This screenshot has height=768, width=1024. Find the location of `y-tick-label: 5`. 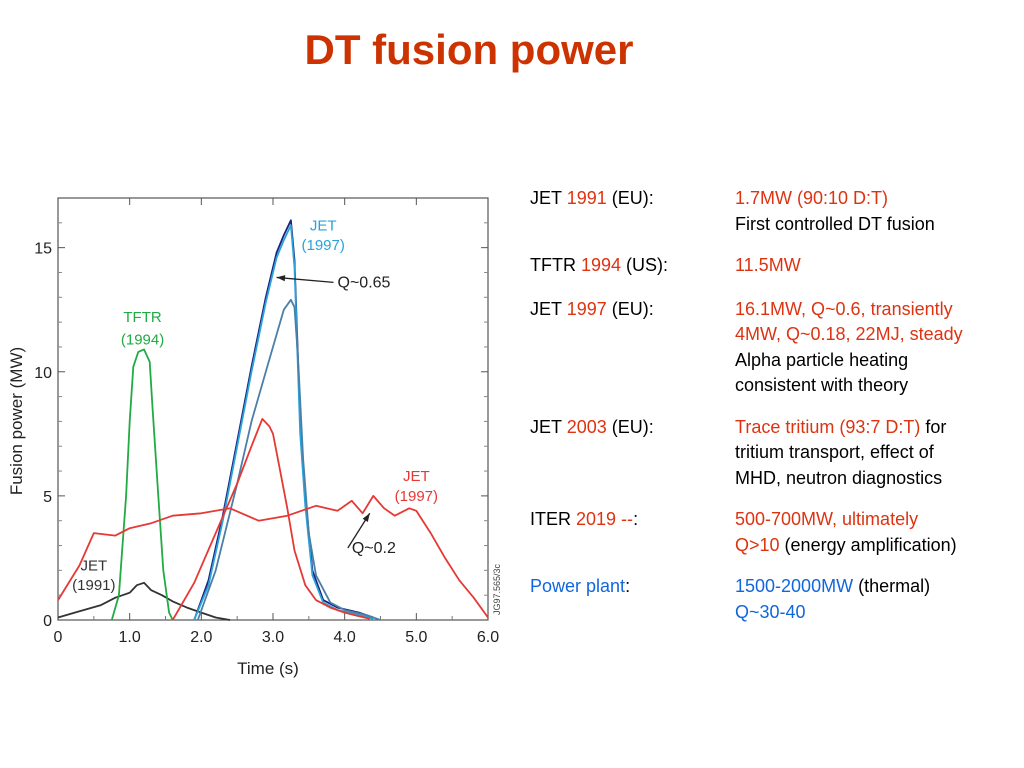

y-tick-label: 5 is located at coordinates (47, 497).